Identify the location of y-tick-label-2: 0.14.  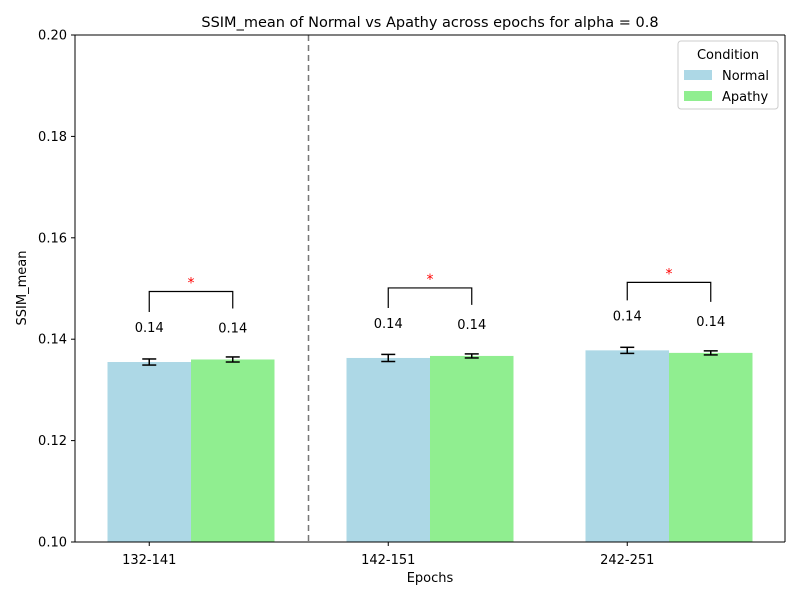
(52, 340).